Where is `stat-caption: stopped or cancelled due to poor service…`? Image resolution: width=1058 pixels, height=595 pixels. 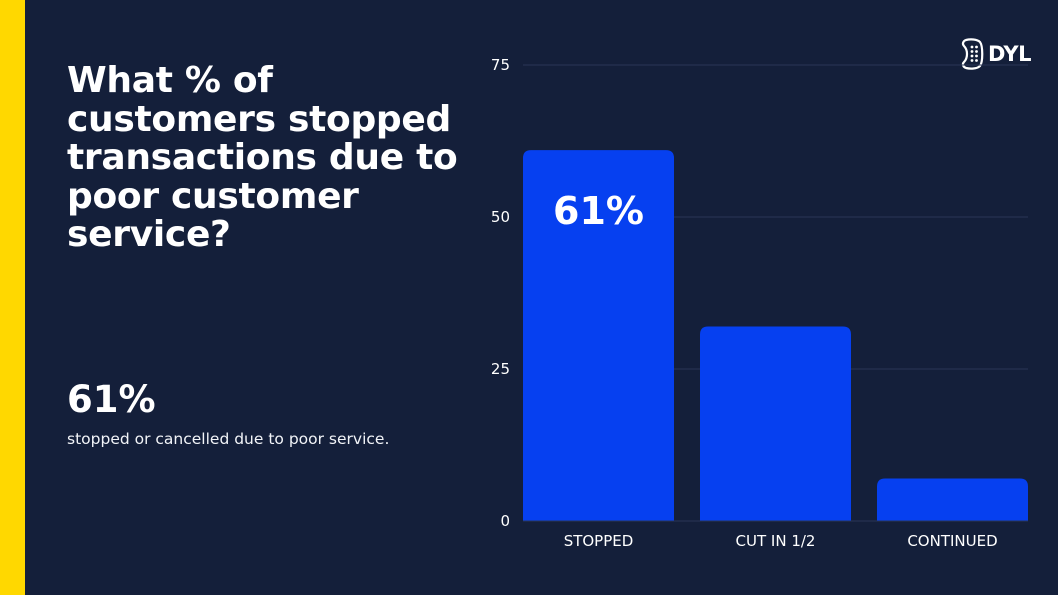
stat-caption: stopped or cancelled due to poor service… is located at coordinates (228, 439).